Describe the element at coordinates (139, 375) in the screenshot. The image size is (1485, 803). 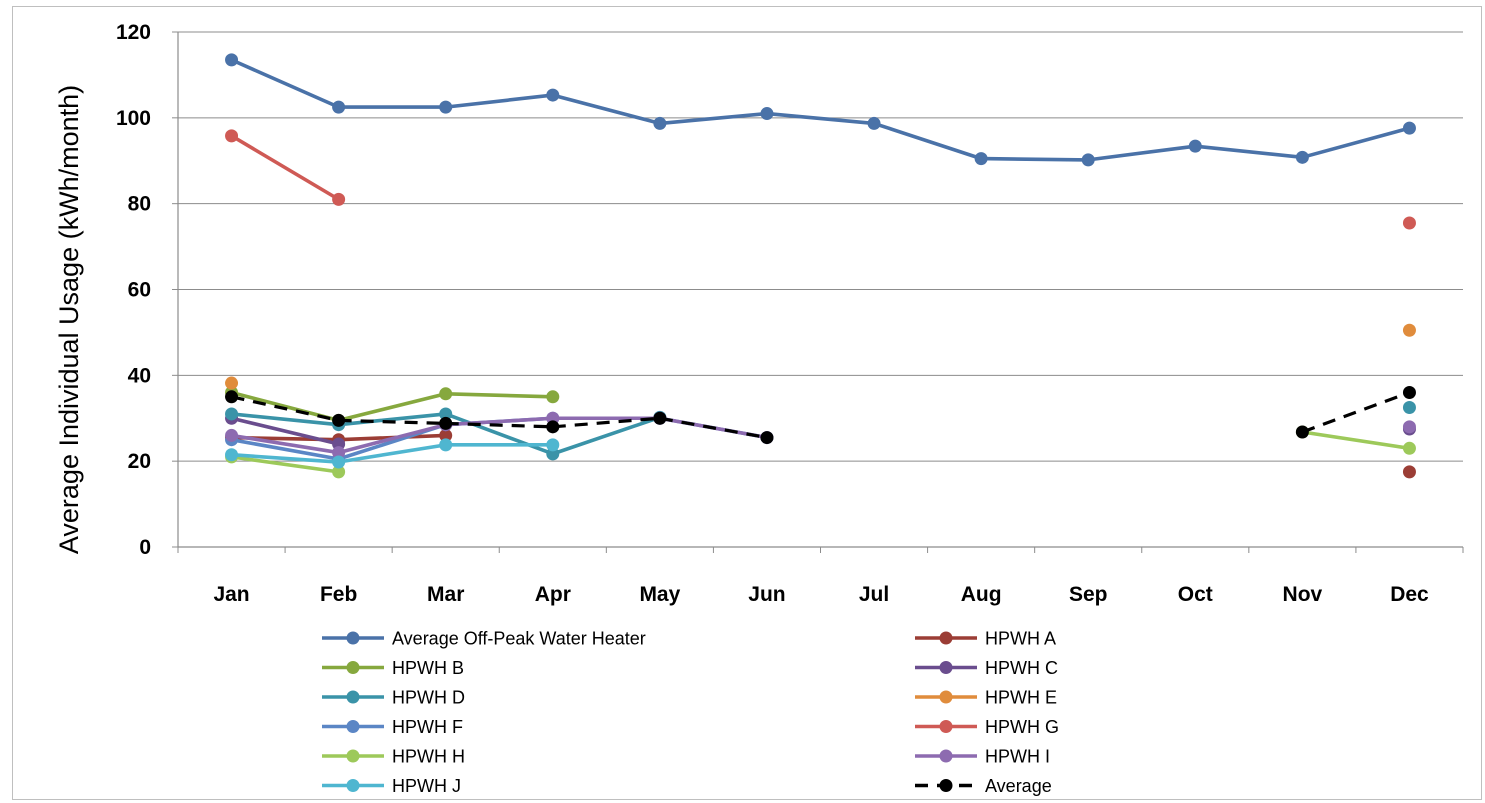
I see `y-tick-label: 40` at that location.